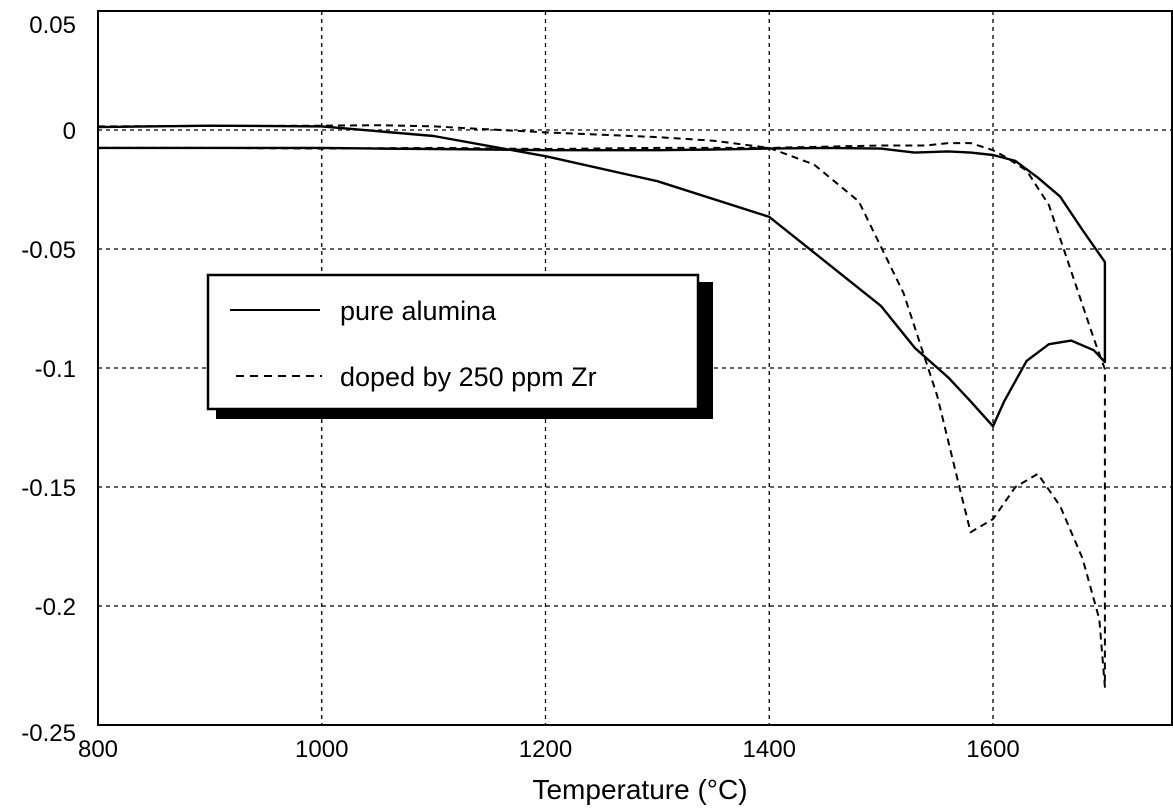 The image size is (1173, 810). What do you see at coordinates (639, 789) in the screenshot?
I see `x-axis-title: Temperature (°C)` at bounding box center [639, 789].